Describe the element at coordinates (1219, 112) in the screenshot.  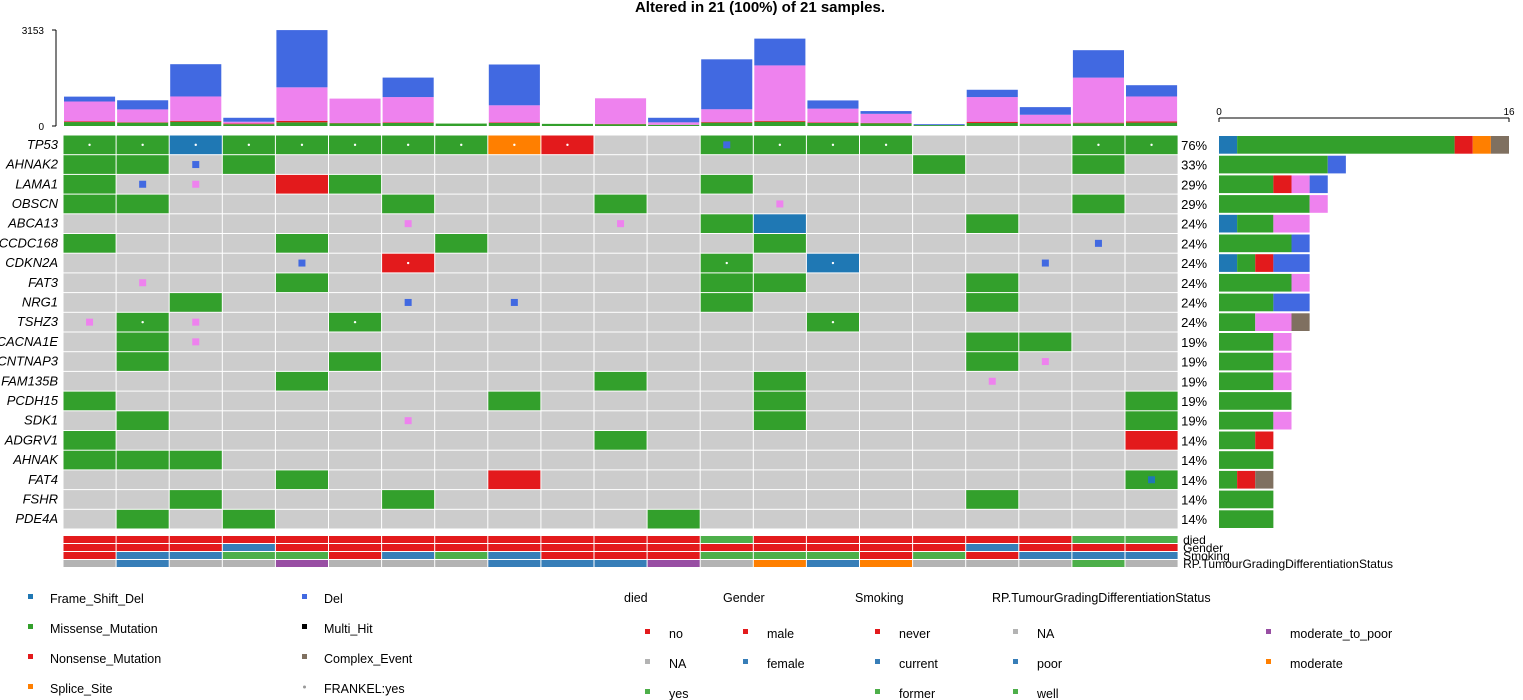
I see `side-bar-tick-label: 0` at that location.